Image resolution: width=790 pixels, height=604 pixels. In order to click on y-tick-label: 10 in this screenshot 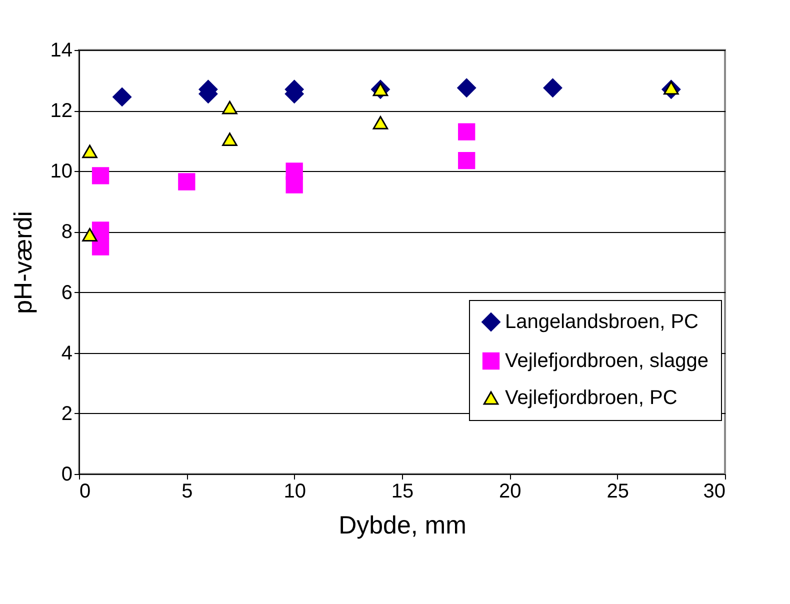, I will do `click(61, 171)`.